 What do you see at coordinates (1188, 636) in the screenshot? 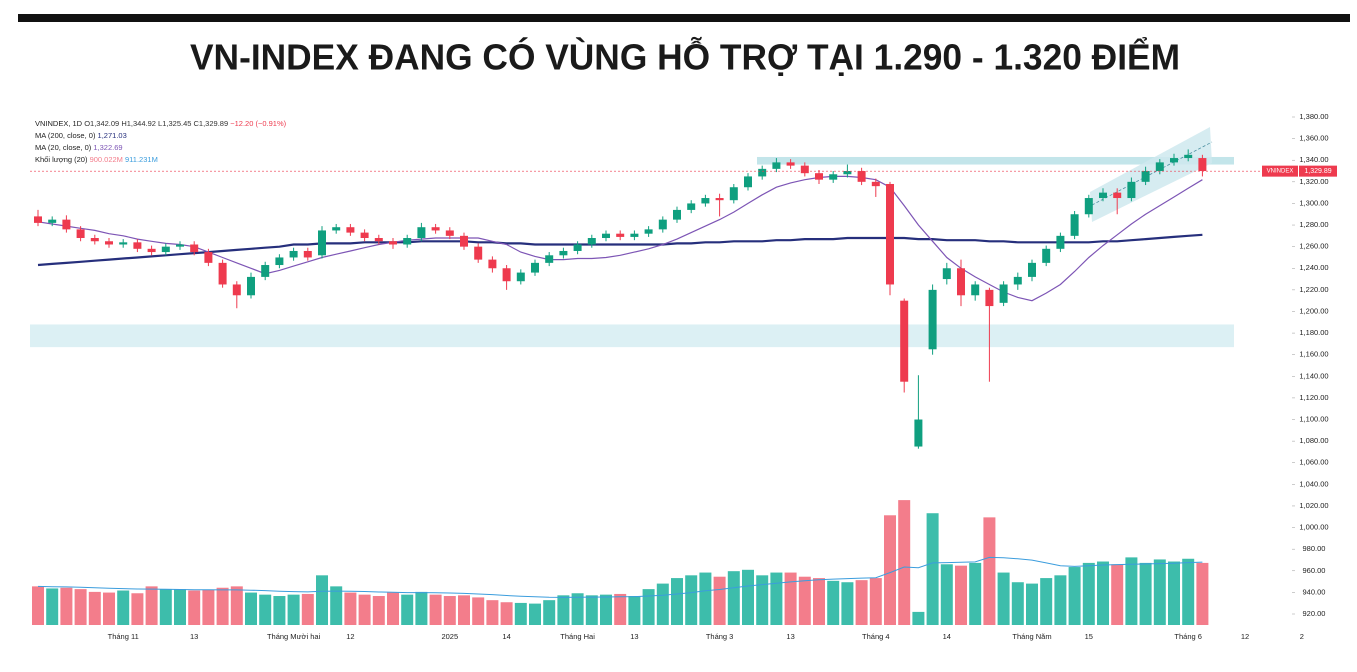
I see `x-tick-label: Tháng 6` at bounding box center [1188, 636].